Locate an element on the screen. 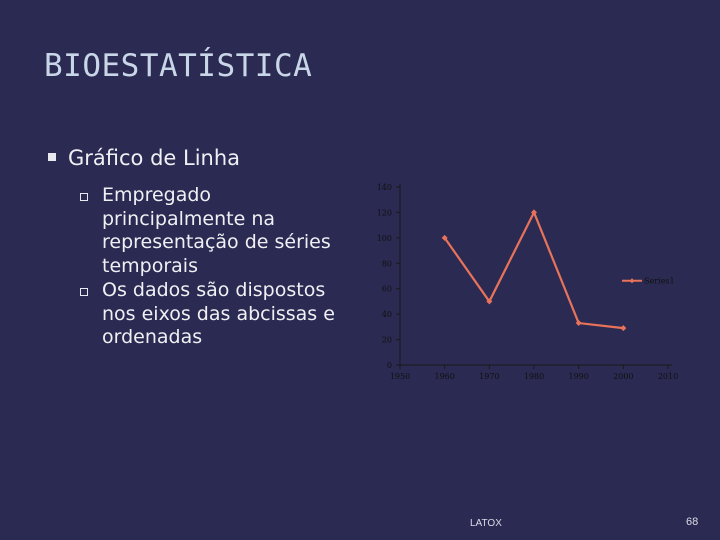 Image resolution: width=720 pixels, height=540 pixels. x-tick-label: 1980 is located at coordinates (534, 376).